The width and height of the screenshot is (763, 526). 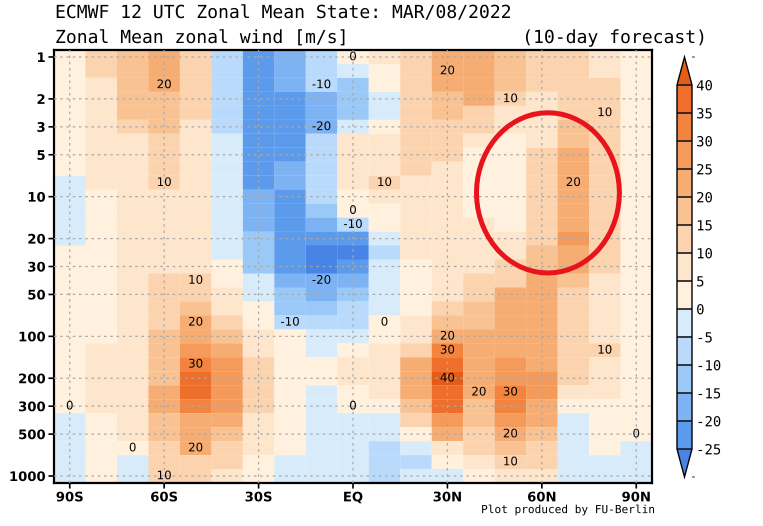 I want to click on chart-subtitle: Zonal Mean zonal wind [m/s], so click(x=200, y=37).